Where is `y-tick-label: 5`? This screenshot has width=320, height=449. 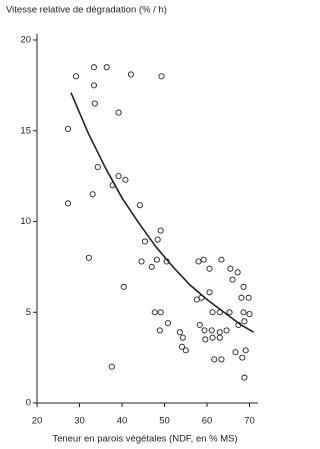 y-tick-label: 5 is located at coordinates (28, 312).